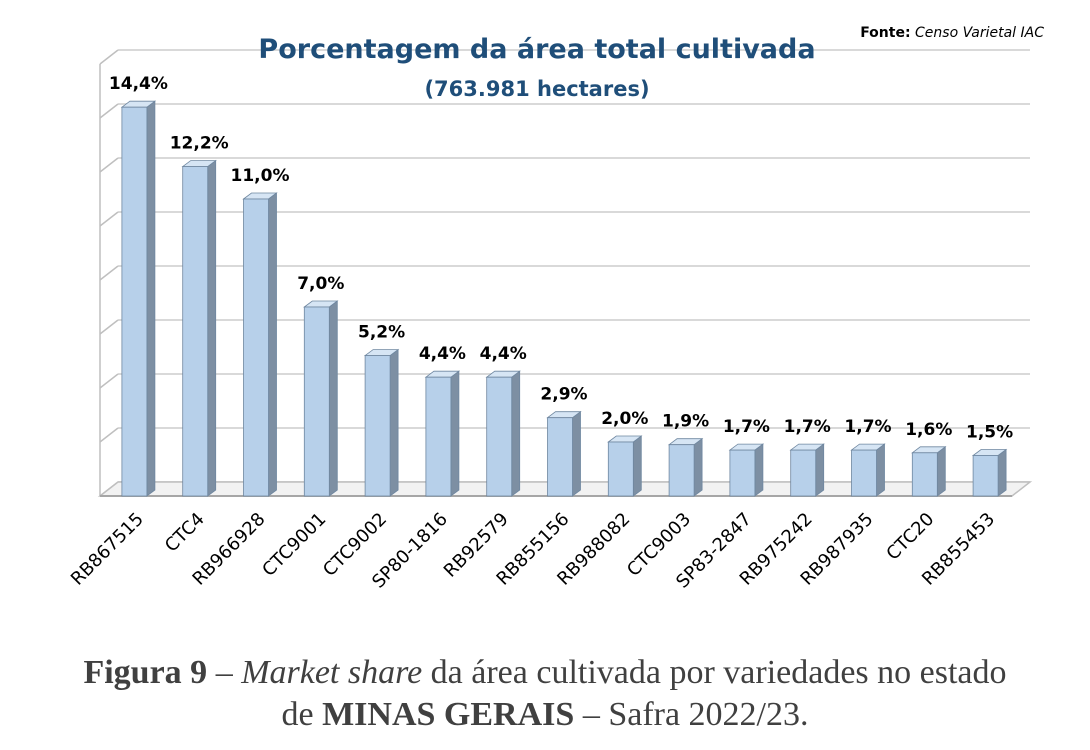  What do you see at coordinates (885, 33) in the screenshot?
I see `source-label: Fonte:` at bounding box center [885, 33].